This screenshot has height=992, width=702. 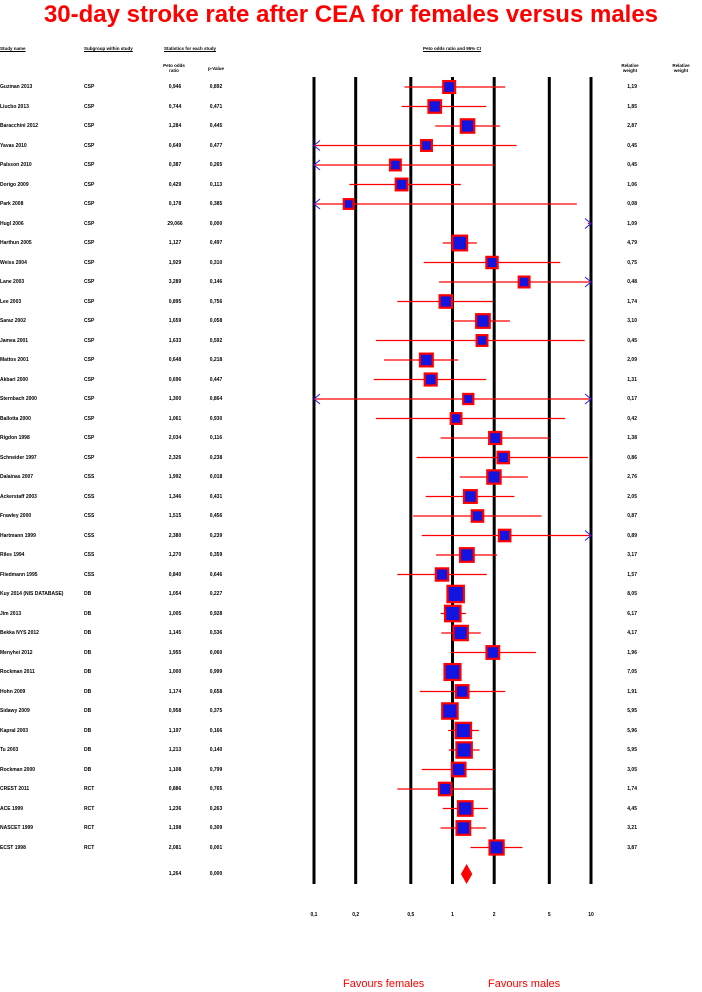 What do you see at coordinates (452, 48) in the screenshot?
I see `header-plot: Peto odds ratio and 95% CI` at bounding box center [452, 48].